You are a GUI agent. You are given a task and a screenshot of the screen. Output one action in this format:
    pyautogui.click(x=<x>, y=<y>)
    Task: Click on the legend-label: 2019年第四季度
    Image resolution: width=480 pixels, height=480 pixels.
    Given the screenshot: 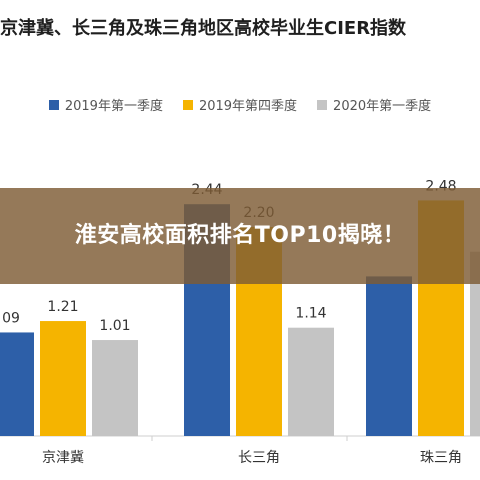 What is the action you would take?
    pyautogui.click(x=248, y=106)
    